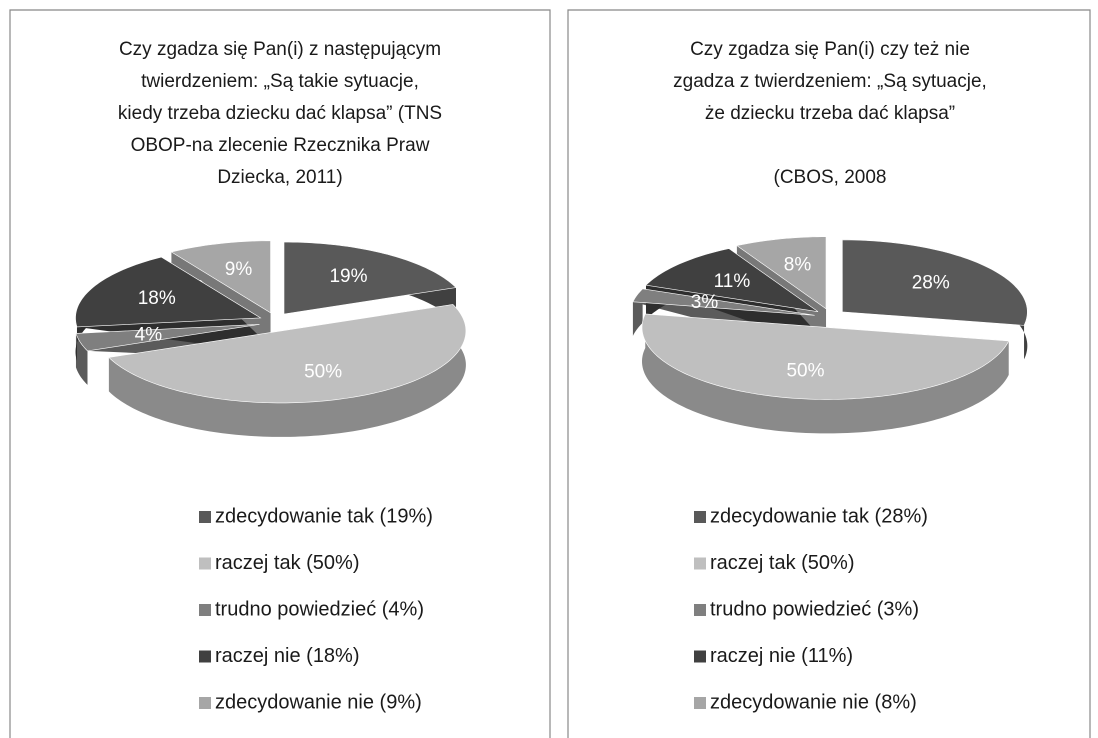  I want to click on chart-title: twierdzeniem: „Są takie sytuacje,, so click(280, 81).